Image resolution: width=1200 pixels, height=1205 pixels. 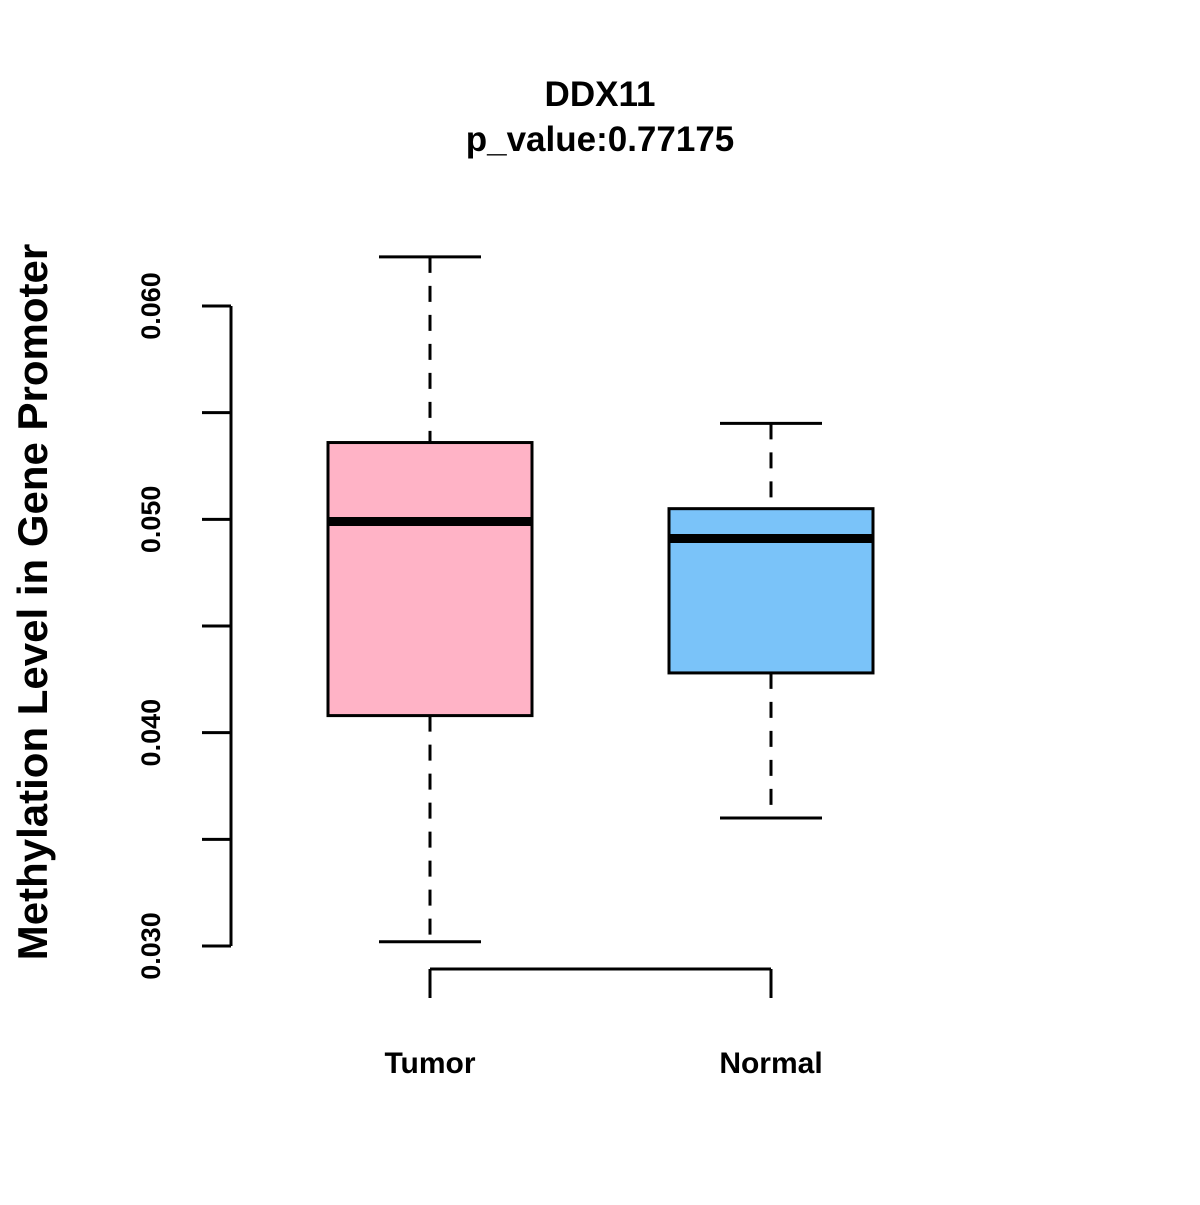 I want to click on y-axis: 0.030 0.040 0.050 0.060, so click(x=184, y=626).